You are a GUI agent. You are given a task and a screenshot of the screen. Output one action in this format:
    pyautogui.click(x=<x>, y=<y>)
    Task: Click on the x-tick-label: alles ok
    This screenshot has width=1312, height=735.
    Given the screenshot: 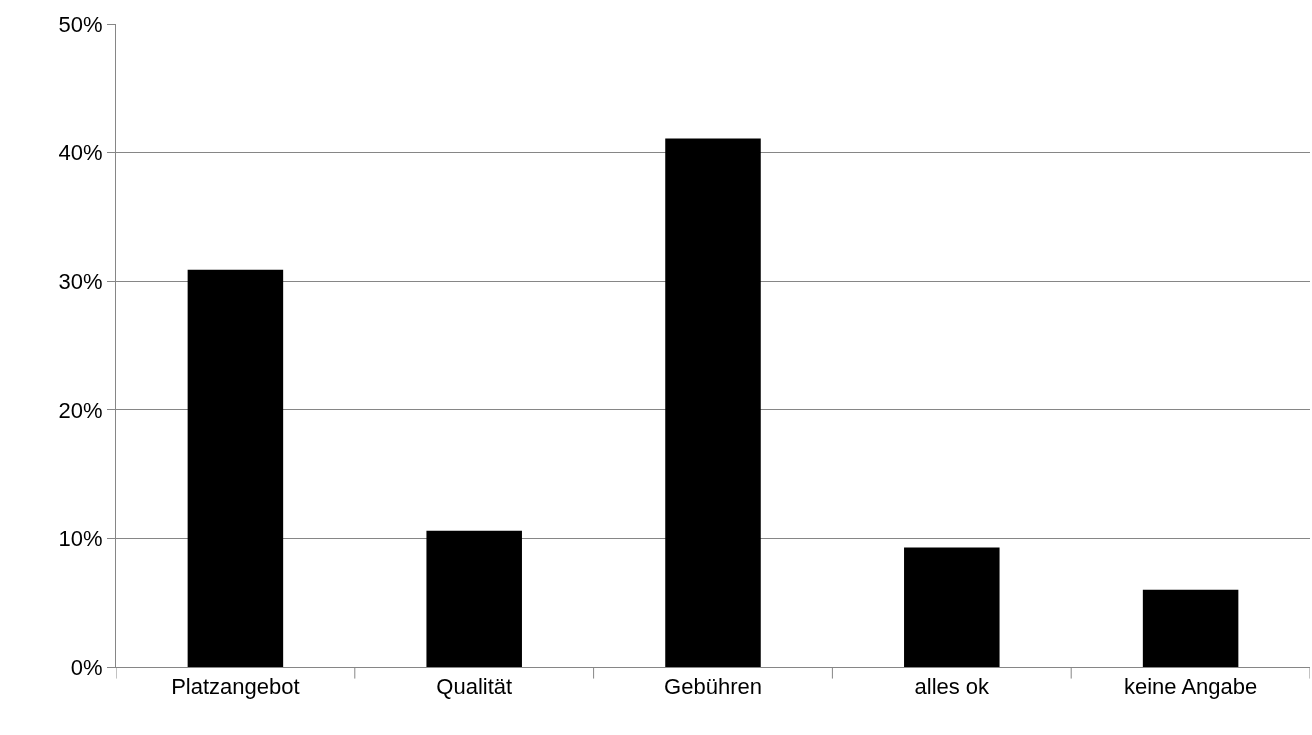 What is the action you would take?
    pyautogui.click(x=952, y=687)
    